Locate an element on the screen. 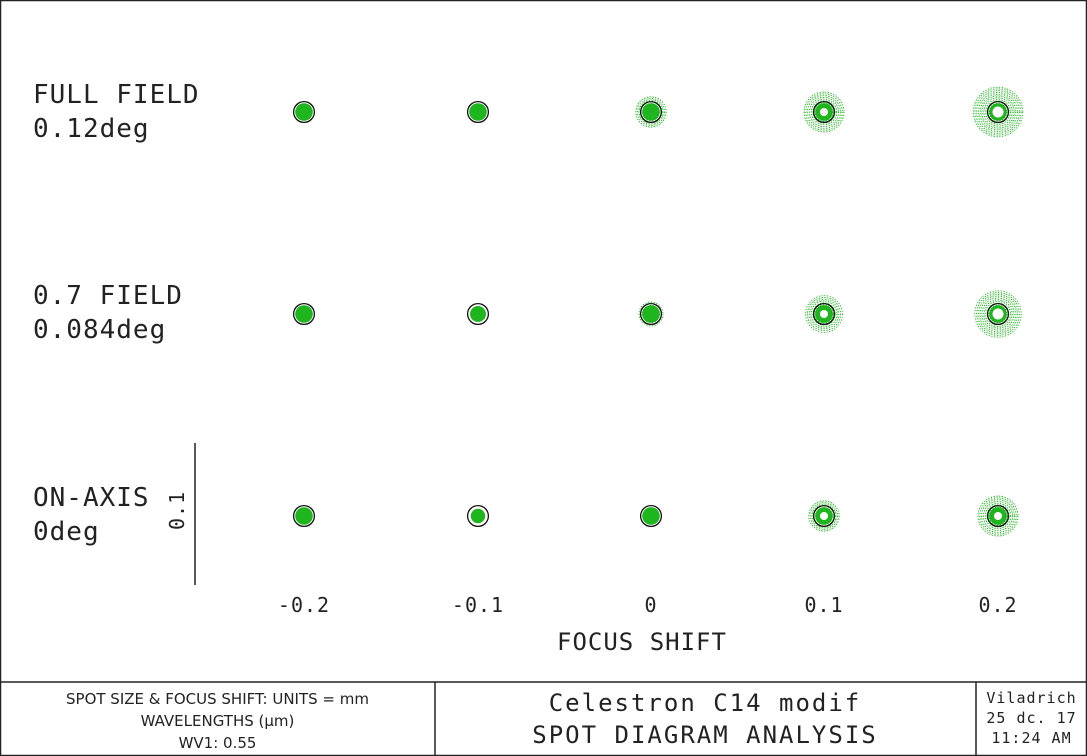  spot-r2-c0 is located at coordinates (304, 516).